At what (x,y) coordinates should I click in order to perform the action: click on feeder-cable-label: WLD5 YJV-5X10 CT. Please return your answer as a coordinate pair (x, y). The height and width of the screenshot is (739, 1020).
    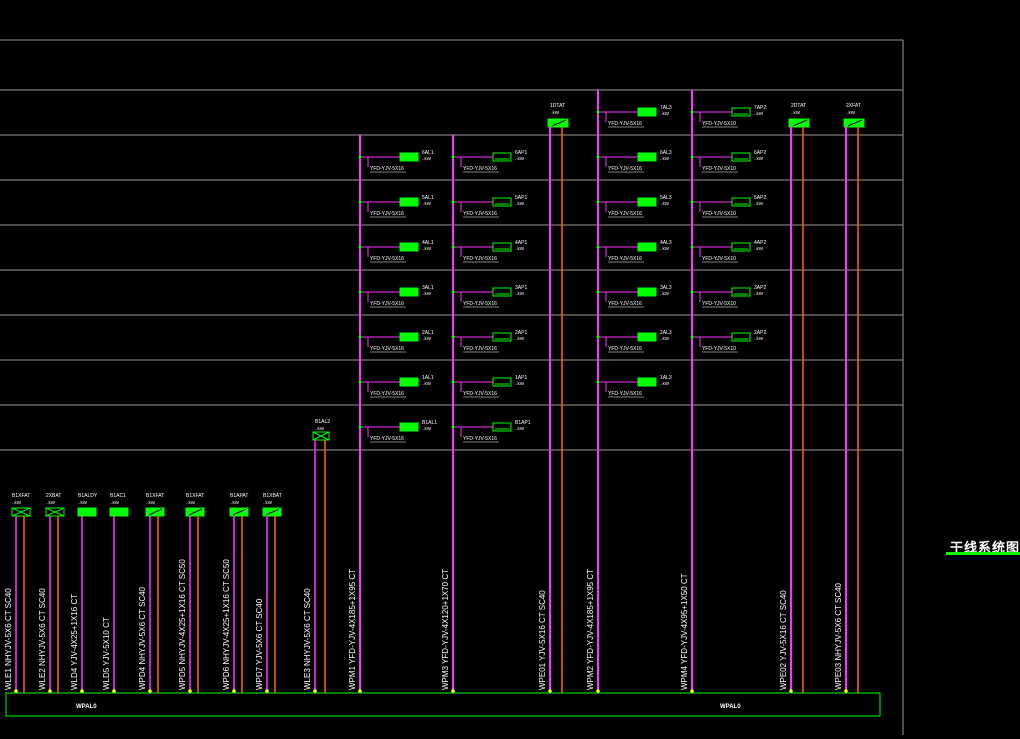
    Looking at the image, I should click on (106, 653).